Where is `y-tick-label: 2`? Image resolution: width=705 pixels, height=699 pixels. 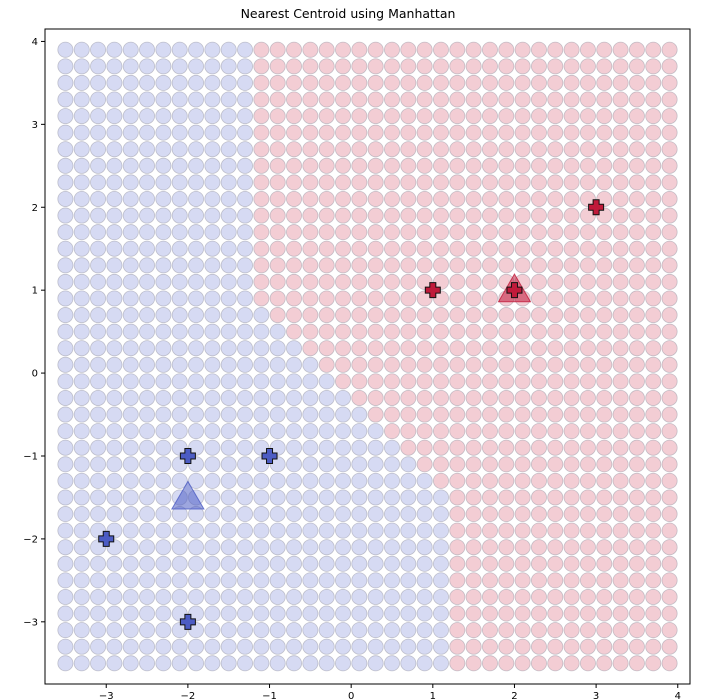
y-tick-label: 2 is located at coordinates (35, 208).